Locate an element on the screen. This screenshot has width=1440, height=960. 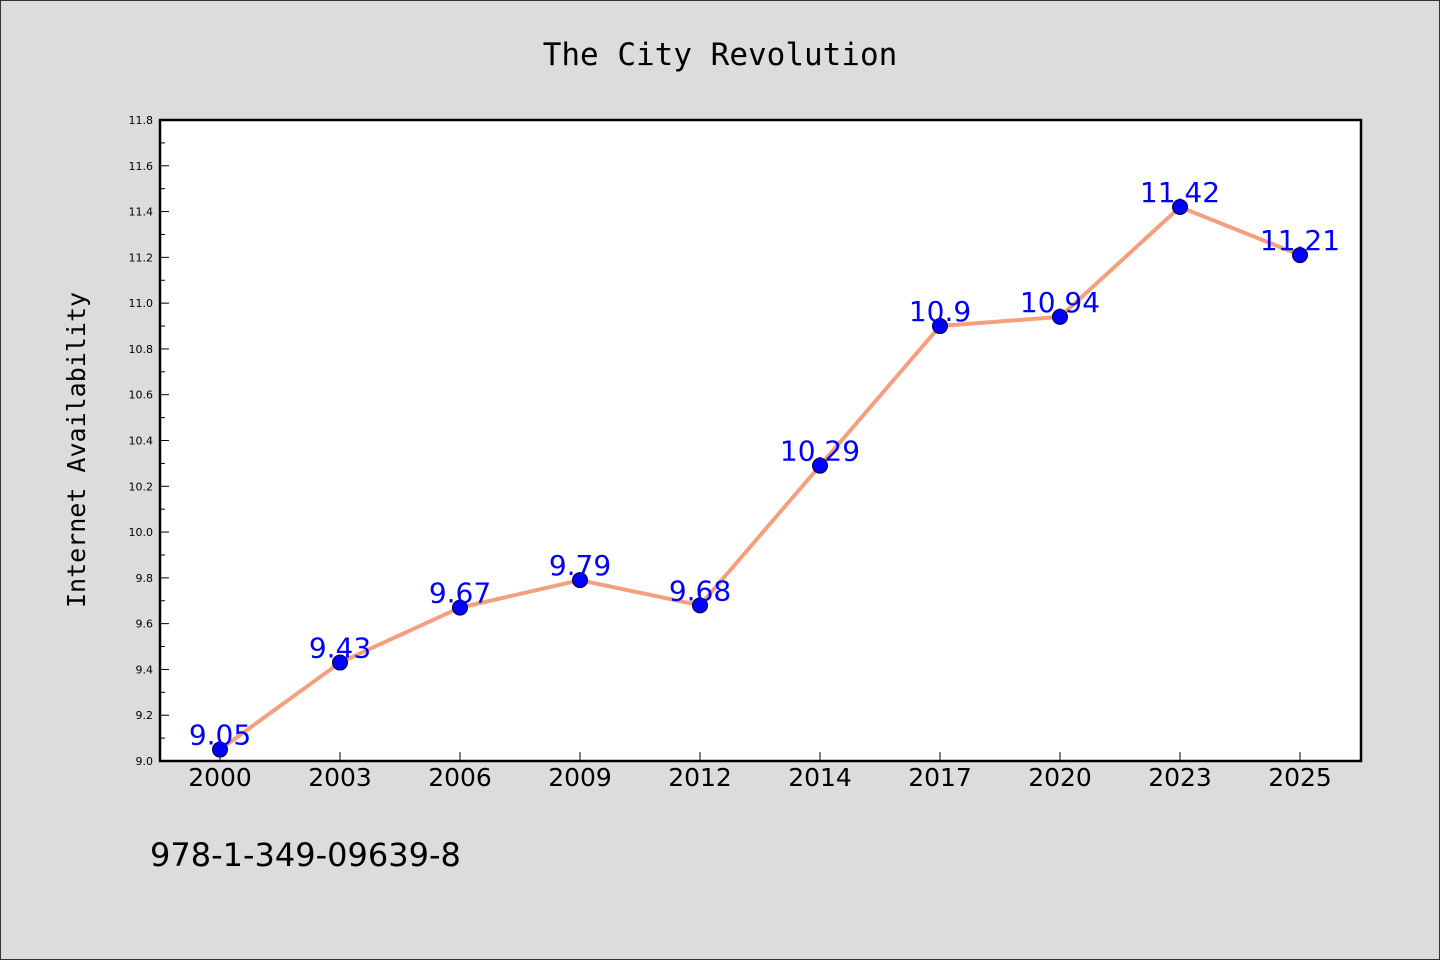
x-tick-label: 2006 is located at coordinates (460, 777).